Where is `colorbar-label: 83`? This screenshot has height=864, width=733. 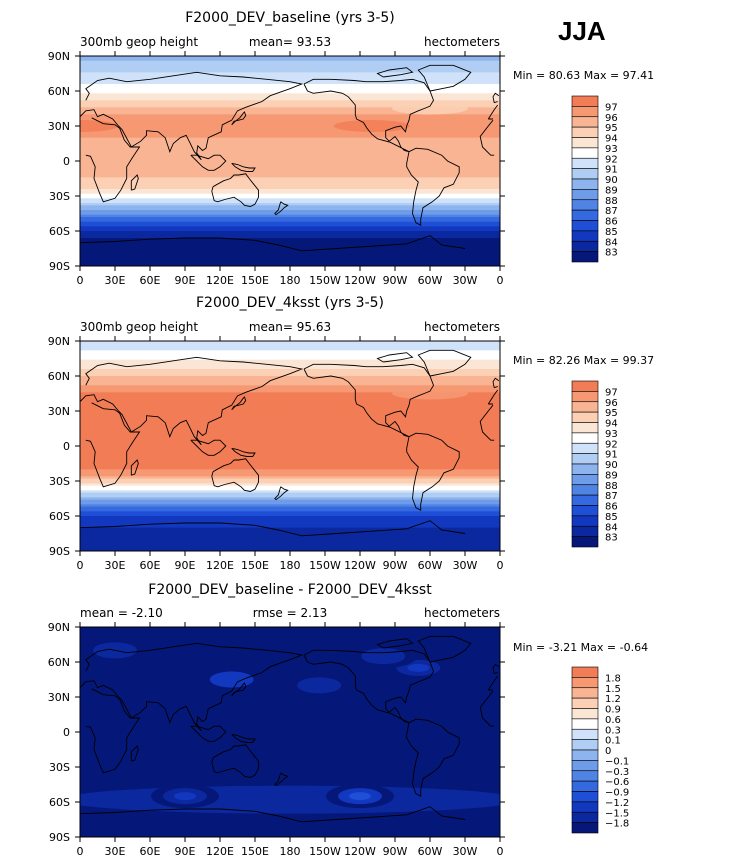 colorbar-label: 83 is located at coordinates (611, 538).